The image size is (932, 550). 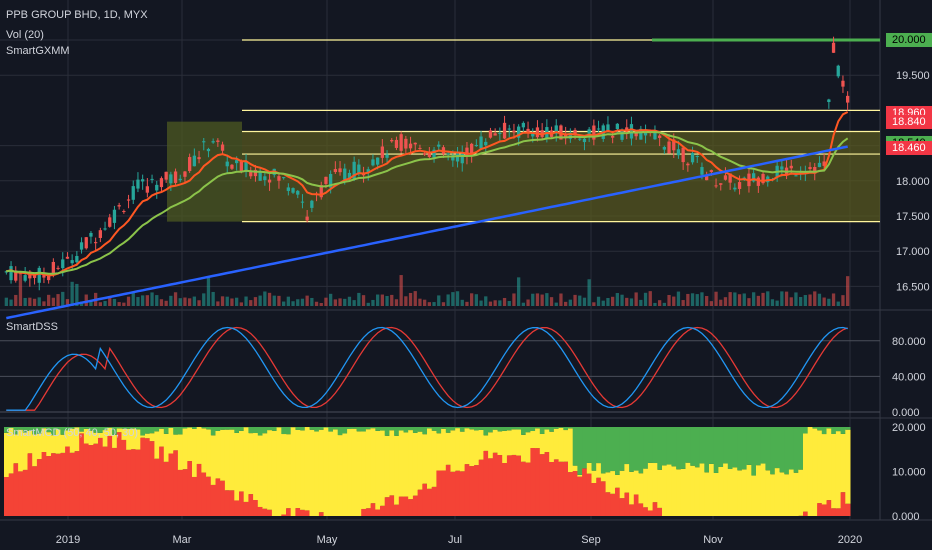 What do you see at coordinates (38, 51) in the screenshot?
I see `indicator-legend: SmartGXMM` at bounding box center [38, 51].